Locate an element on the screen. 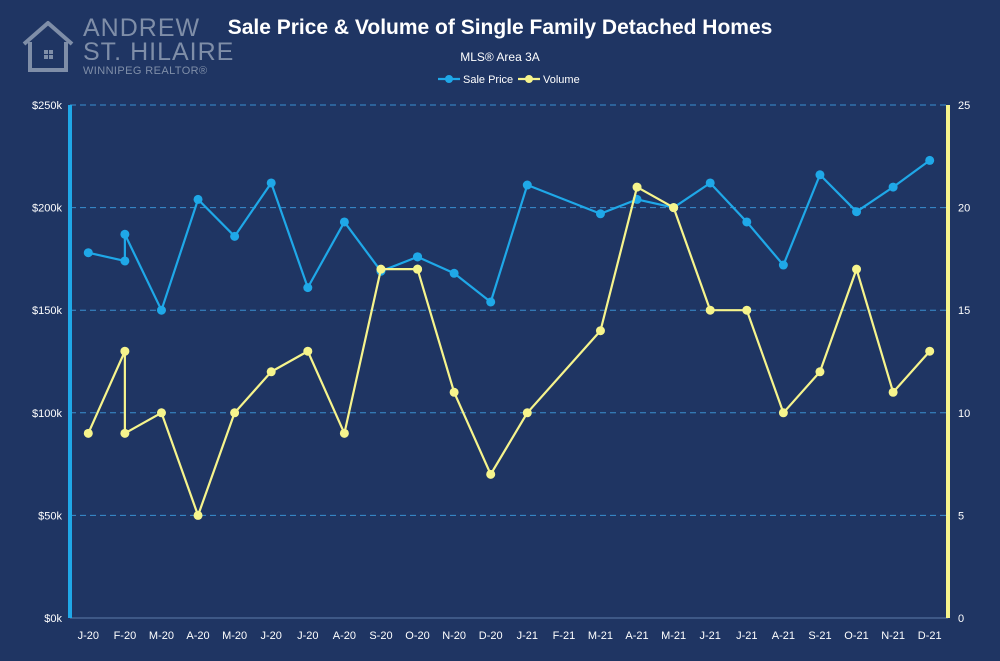 This screenshot has height=661, width=1000. x-tick-label: F-21 is located at coordinates (564, 636).